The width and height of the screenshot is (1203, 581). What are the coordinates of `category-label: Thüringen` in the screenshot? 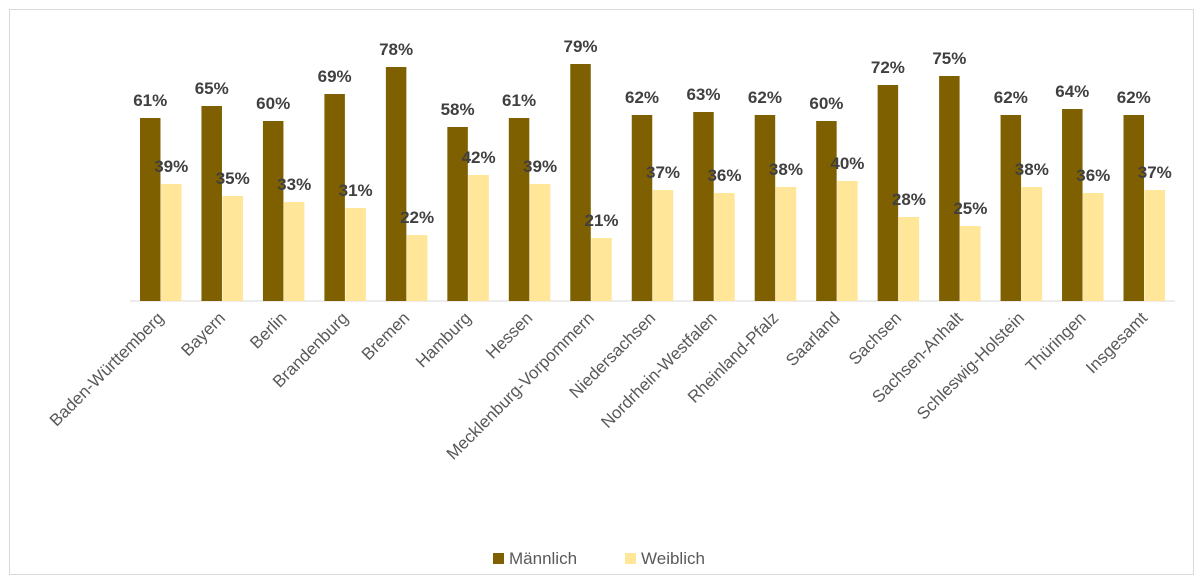 It's located at (1056, 342).